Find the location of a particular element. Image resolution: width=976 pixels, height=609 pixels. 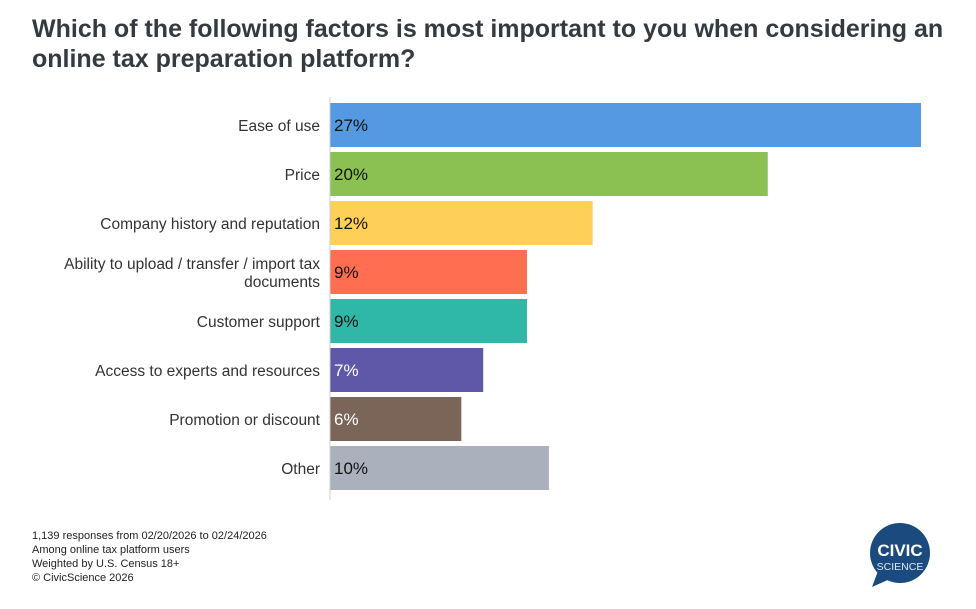

value-label: 7% is located at coordinates (346, 370).